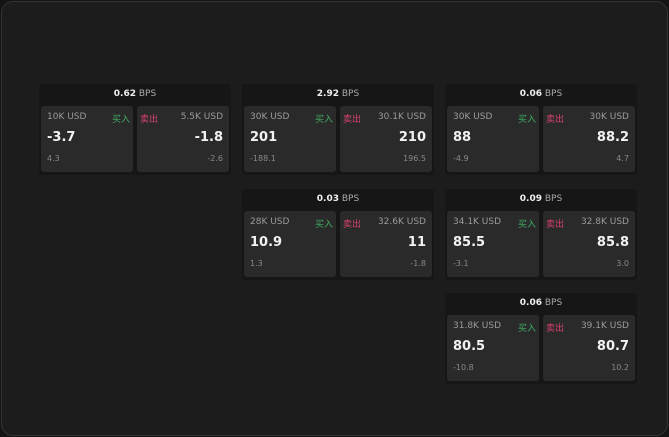  I want to click on sell-button: 卖出 32.6K USD 11 -1.8, so click(386, 244).